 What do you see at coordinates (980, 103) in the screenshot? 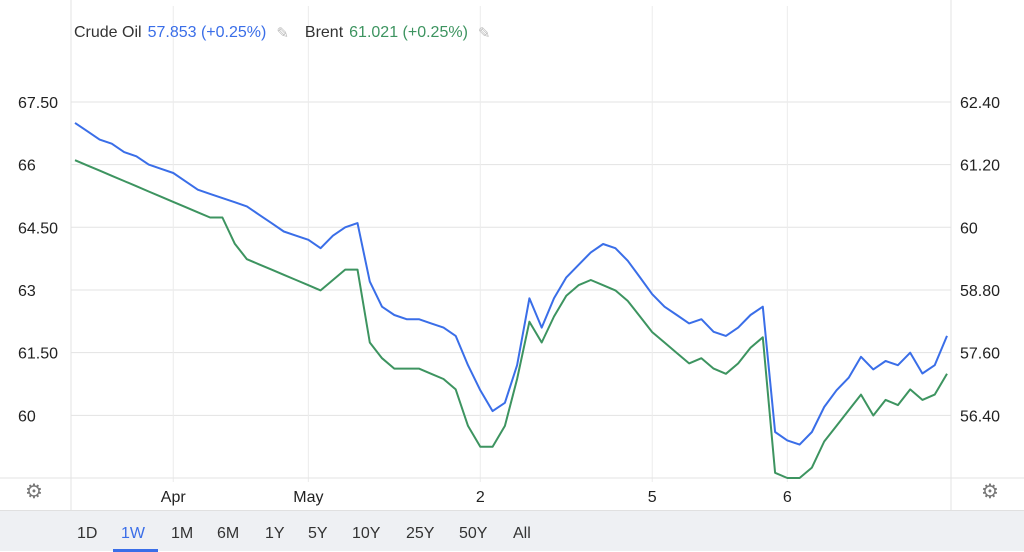
I see `right-tick-label: 62.40` at bounding box center [980, 103].